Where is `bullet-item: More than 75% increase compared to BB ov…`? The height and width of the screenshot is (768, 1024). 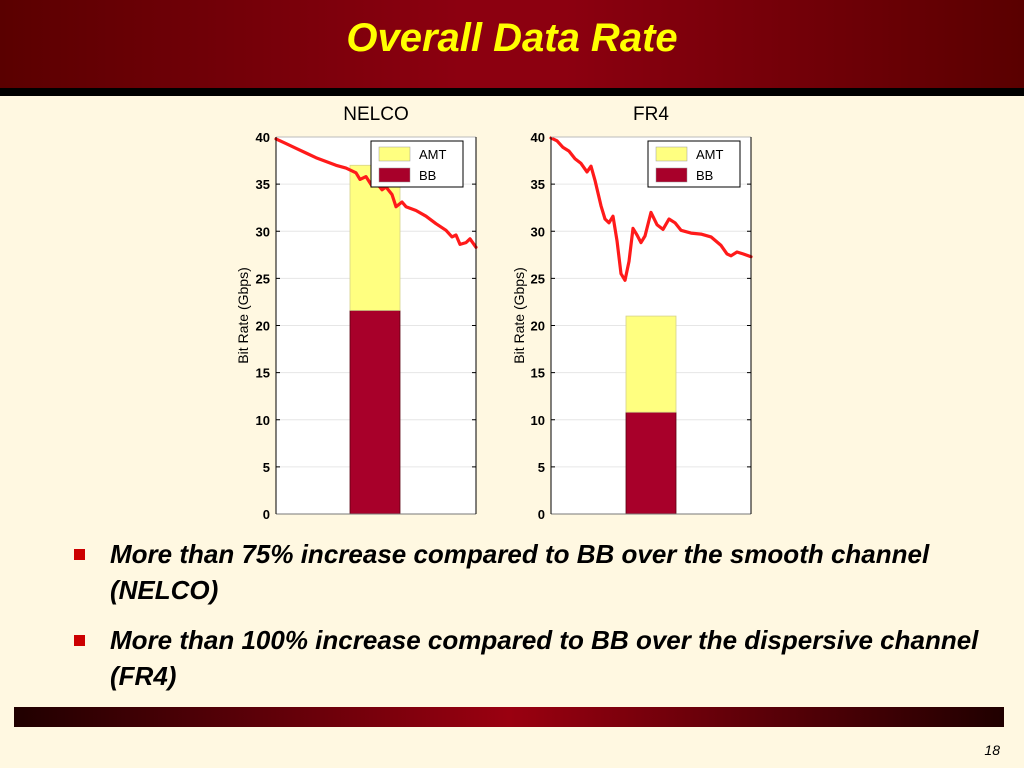 bullet-item: More than 75% increase compared to BB ov… is located at coordinates (532, 572).